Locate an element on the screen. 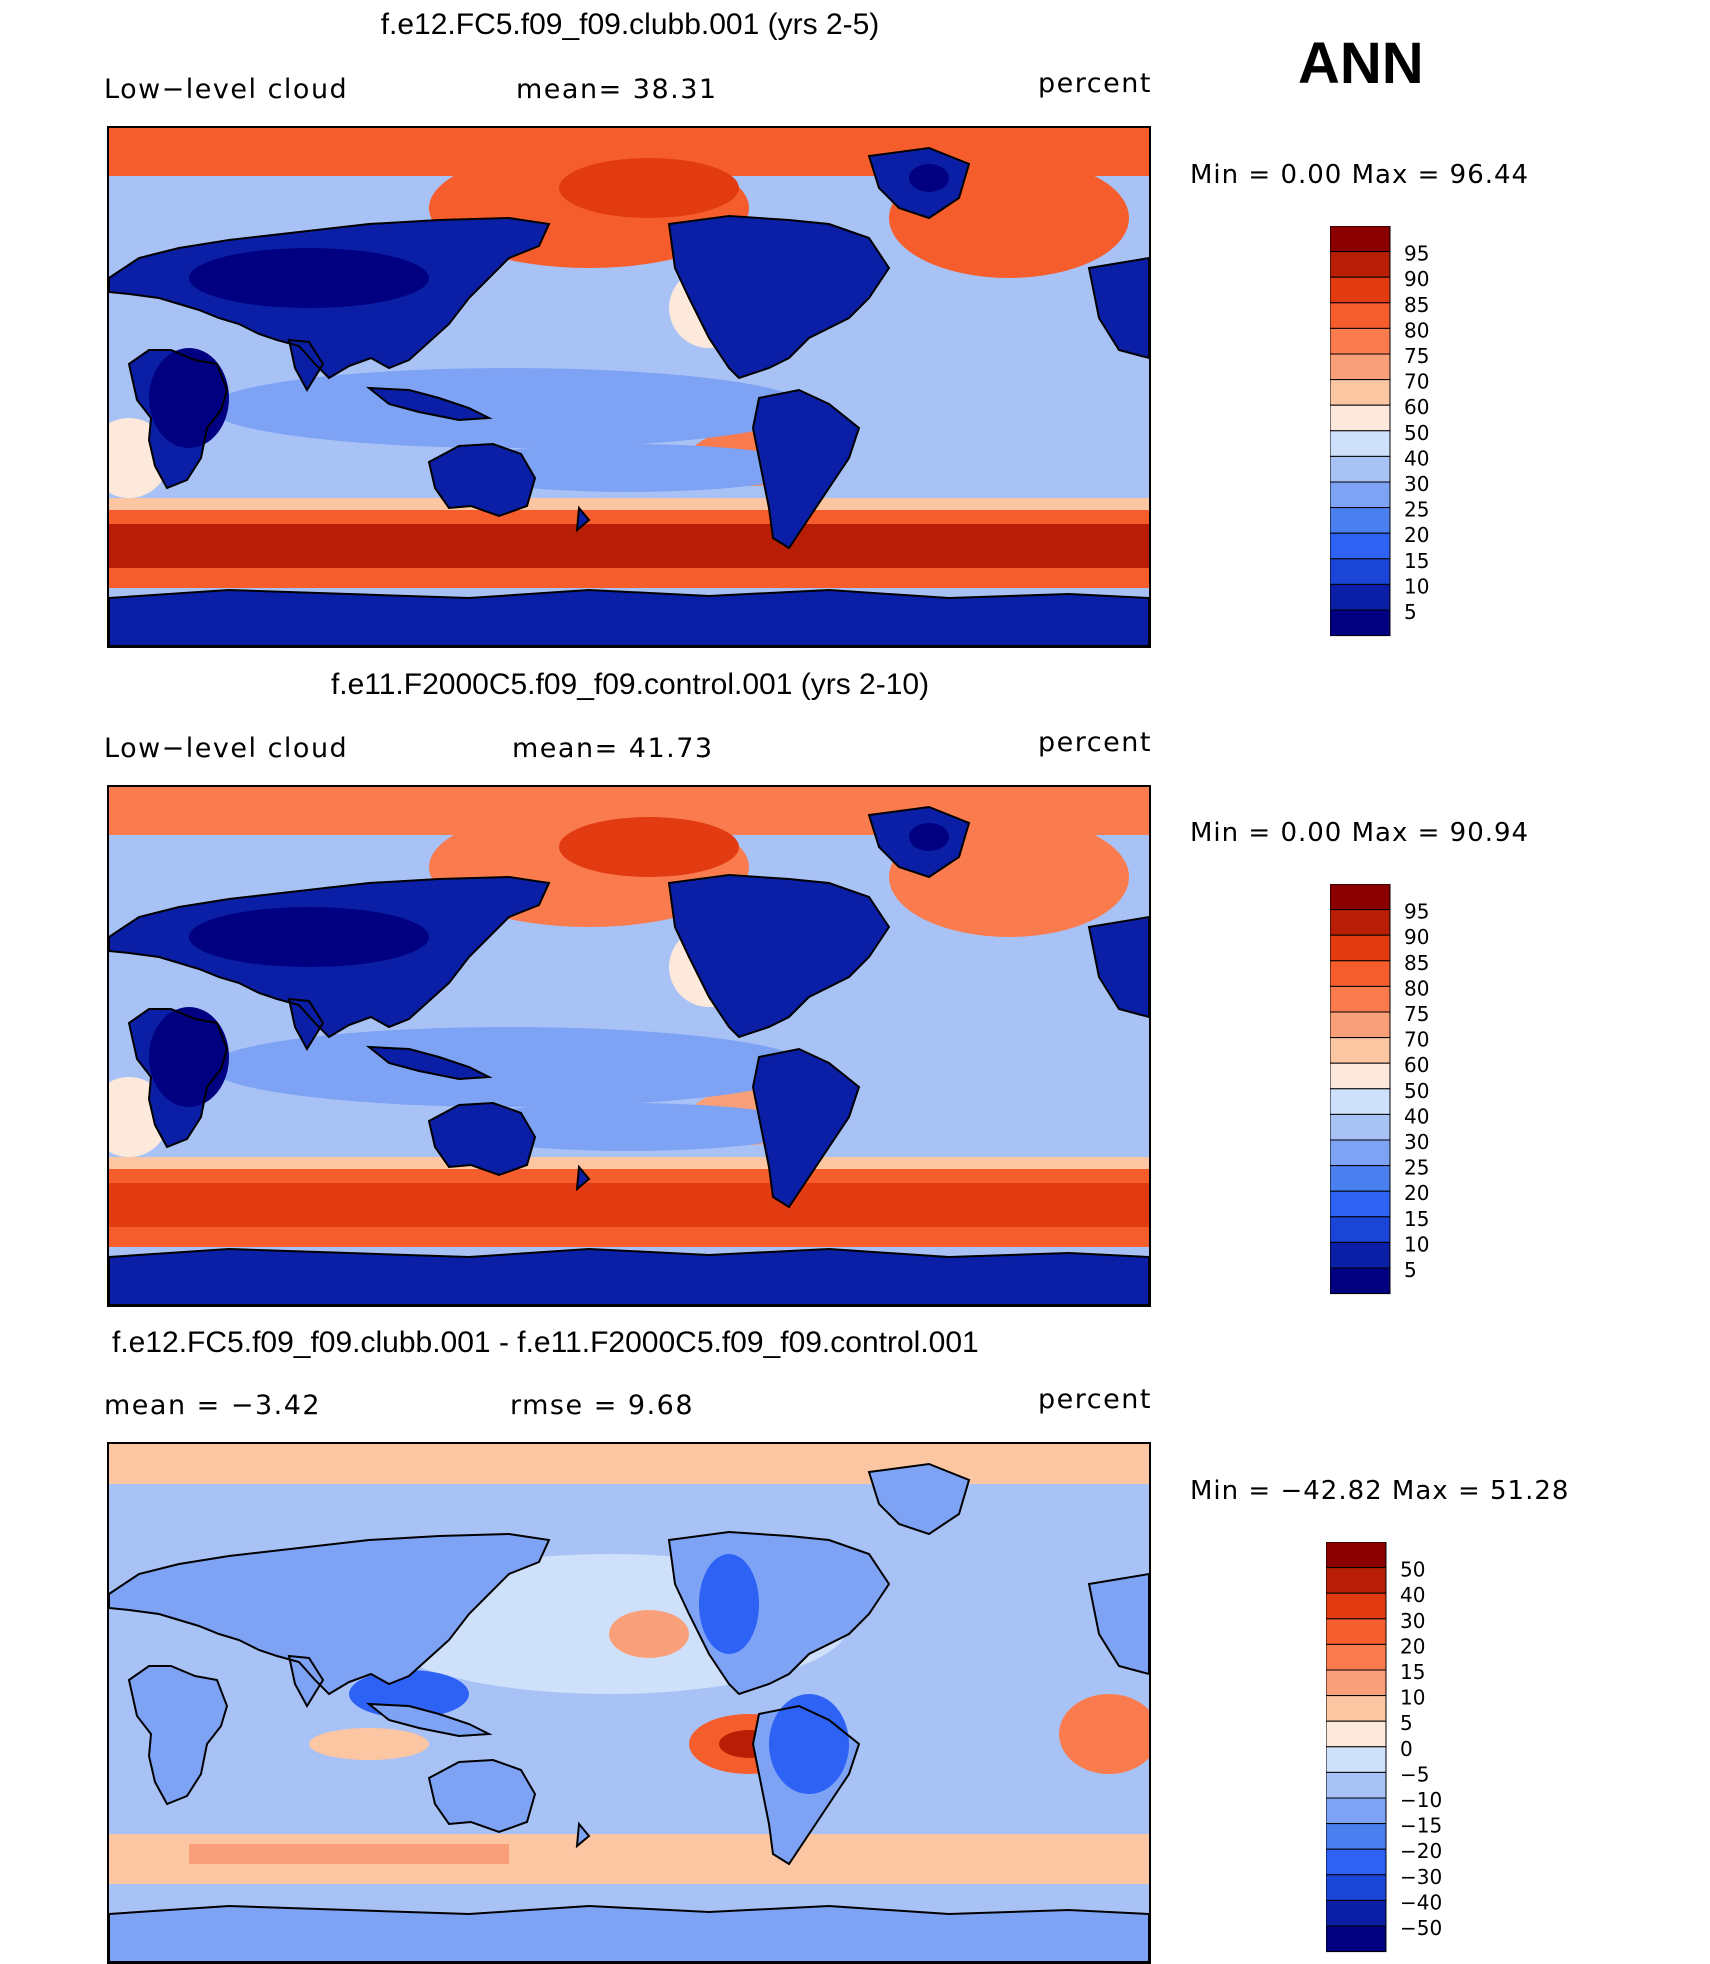 This screenshot has width=1710, height=1964. panel2-colorbar-tick-label: 15 is located at coordinates (1416, 1219).